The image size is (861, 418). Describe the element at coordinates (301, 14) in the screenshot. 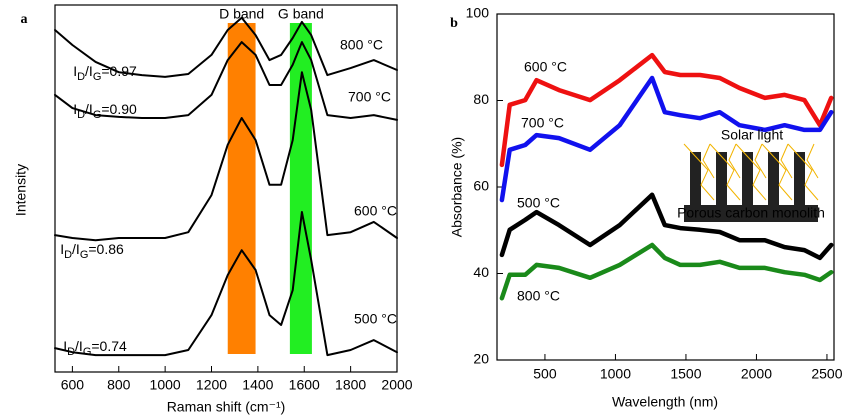

I see `band-label: G band` at that location.